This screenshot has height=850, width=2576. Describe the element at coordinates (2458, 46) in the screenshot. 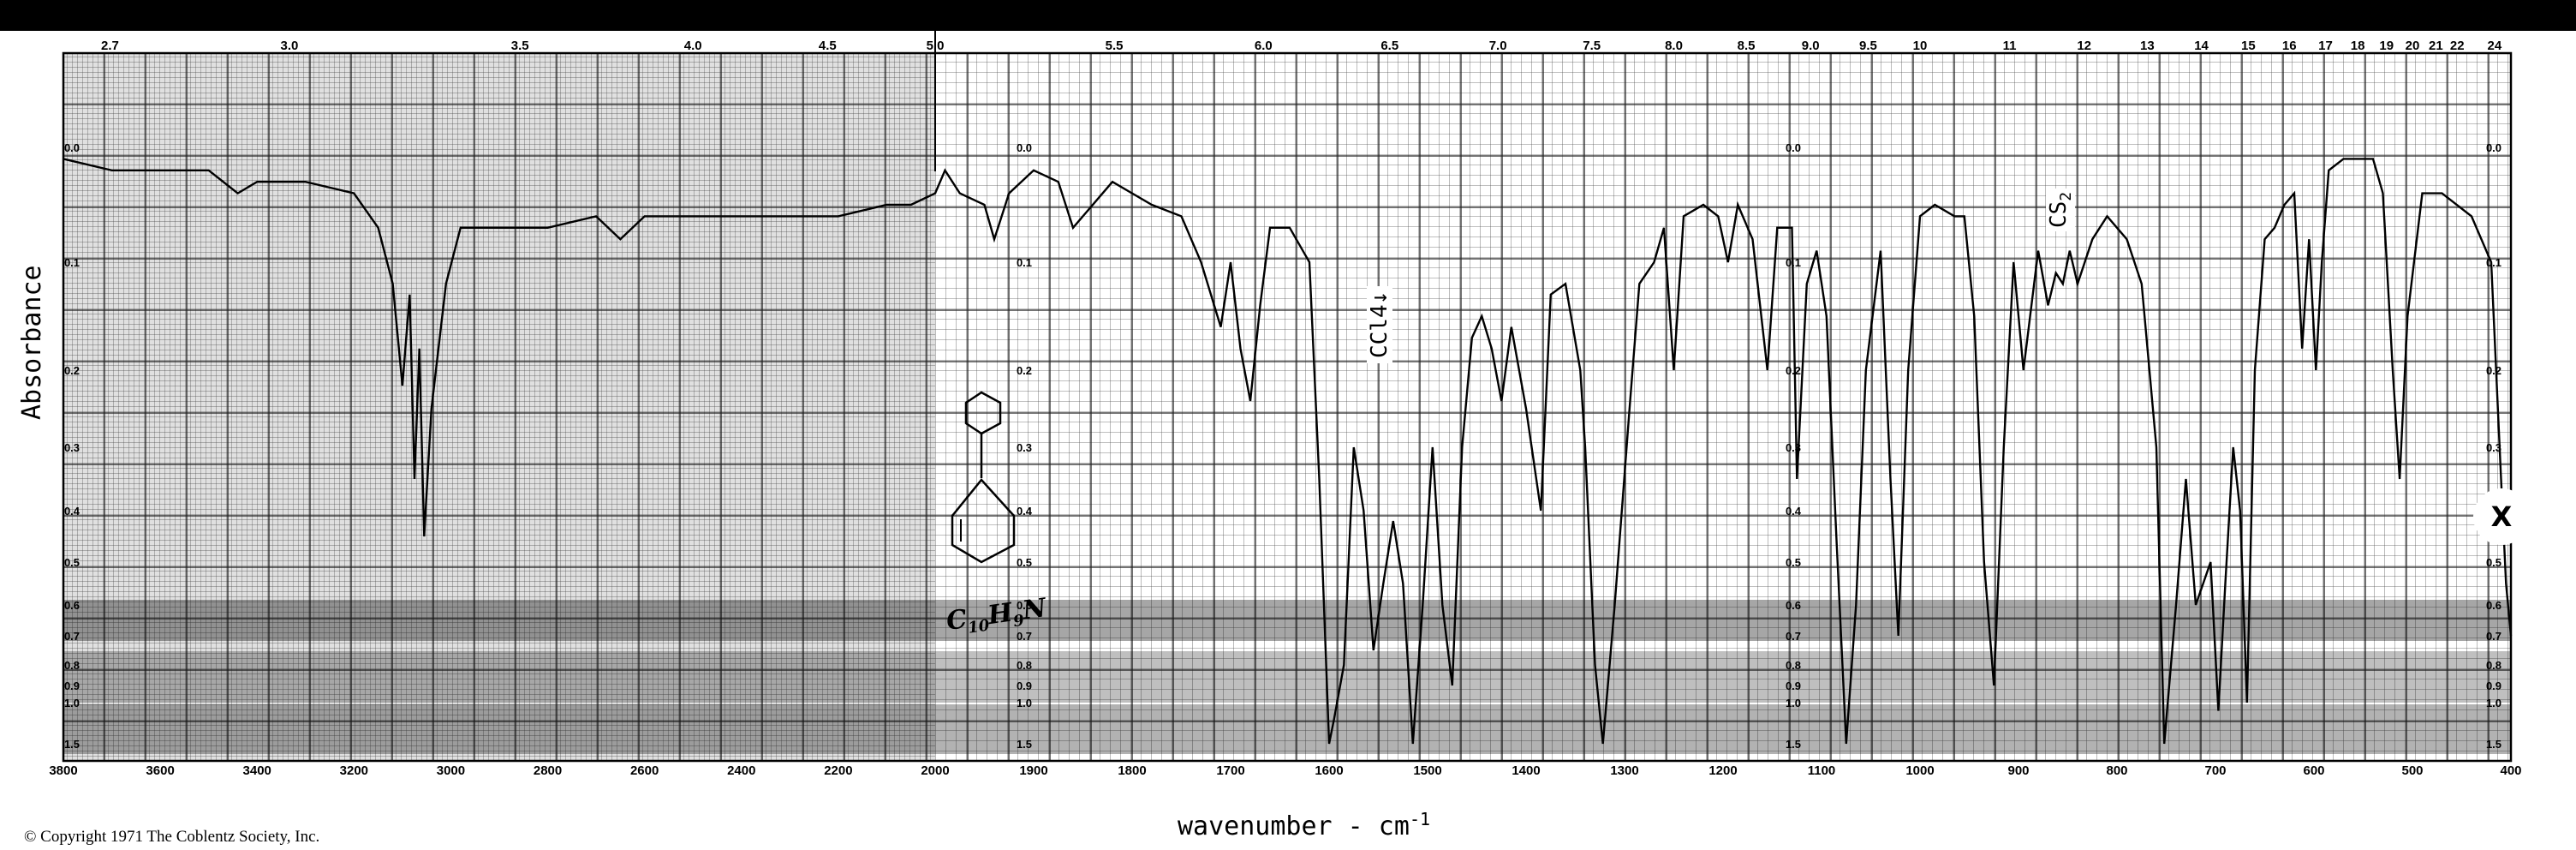

I see `top-tick-label: 22` at that location.